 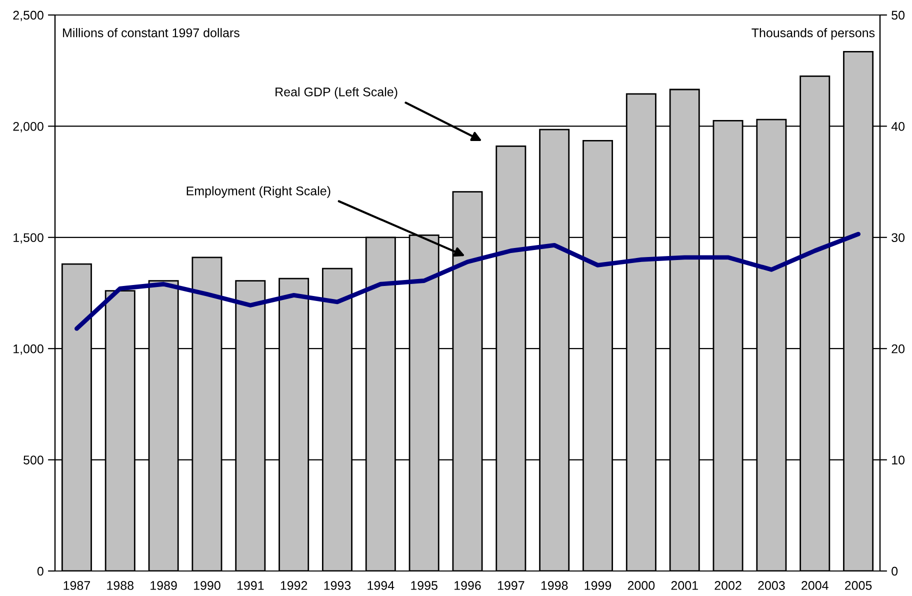 What do you see at coordinates (337, 93) in the screenshot?
I see `annotation: Real GDP (Left Scale)` at bounding box center [337, 93].